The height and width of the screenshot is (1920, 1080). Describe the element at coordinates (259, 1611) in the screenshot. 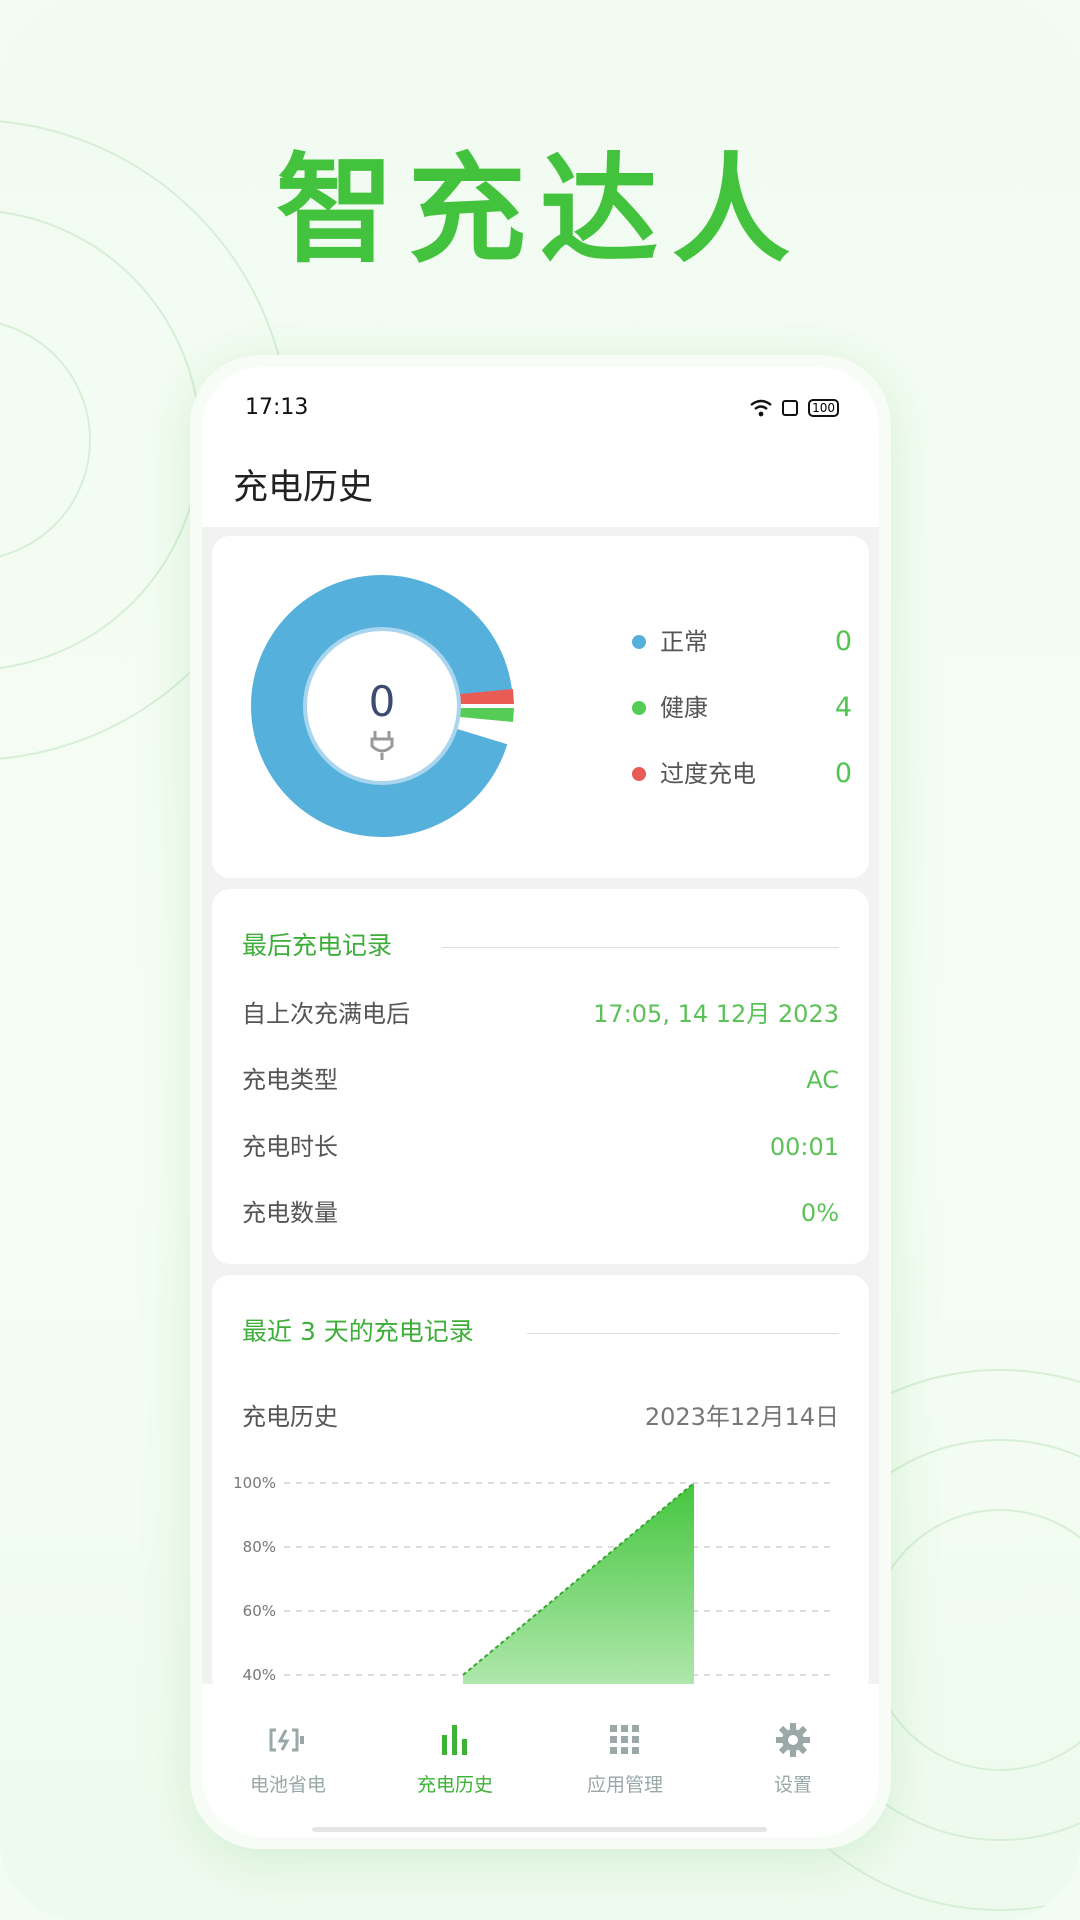

I see `y-tick-label: 60%` at that location.